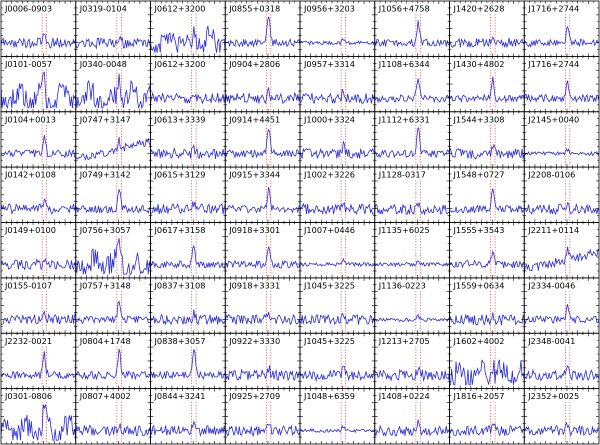  What do you see at coordinates (329, 175) in the screenshot?
I see `panel-label: J1002+3226` at bounding box center [329, 175].